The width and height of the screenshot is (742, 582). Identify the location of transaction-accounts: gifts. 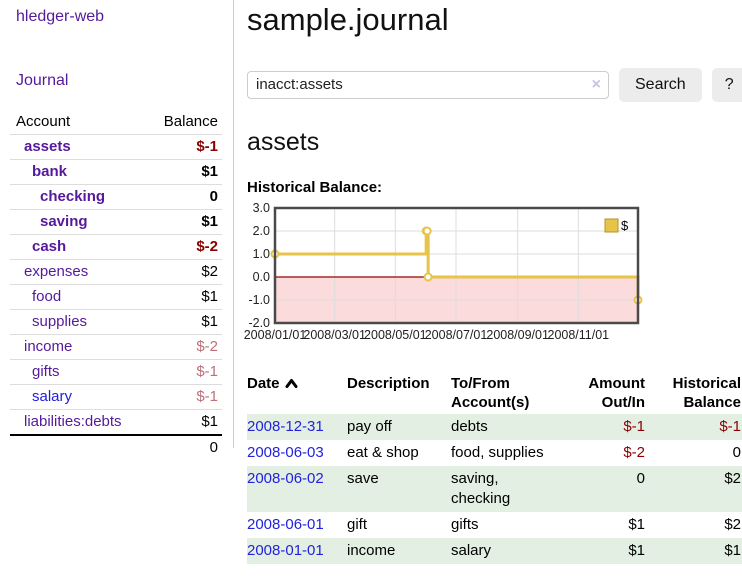
(465, 524).